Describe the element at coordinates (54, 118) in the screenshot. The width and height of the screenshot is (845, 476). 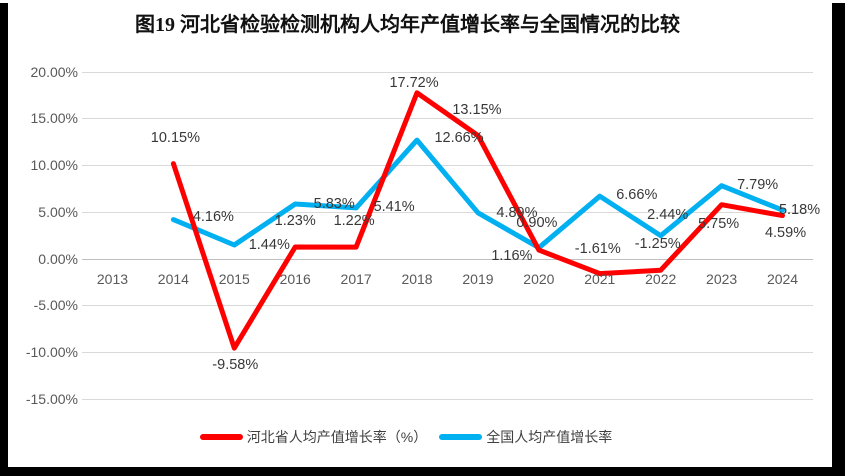
I see `y-axis-tick-label: 15.00%` at that location.